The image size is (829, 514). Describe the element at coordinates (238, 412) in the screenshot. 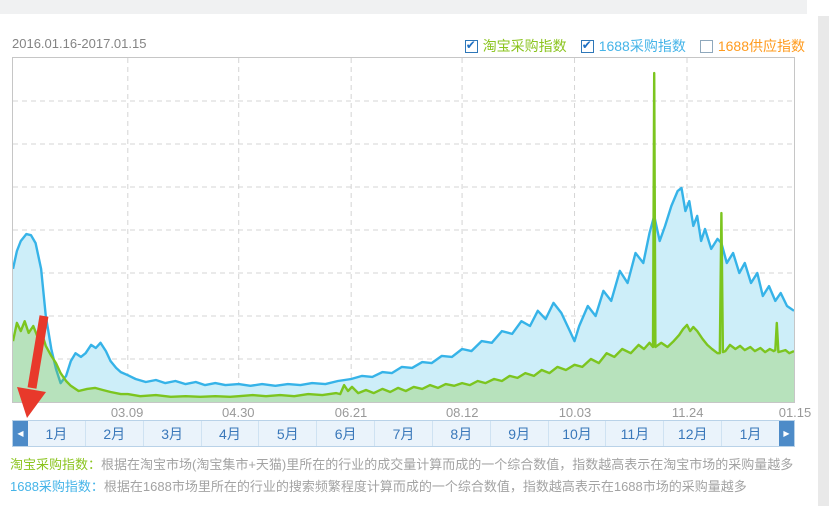

I see `x-tick-label: 04.30` at that location.